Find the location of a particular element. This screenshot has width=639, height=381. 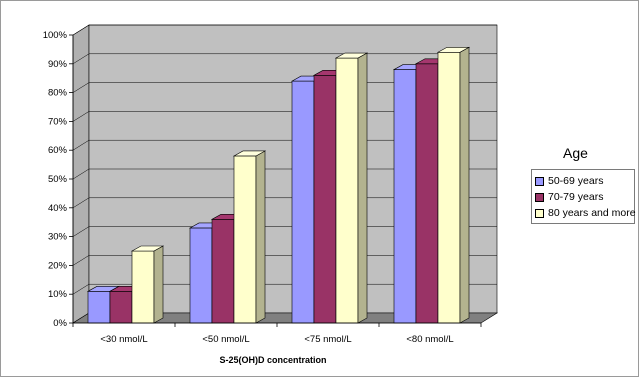

y-tick-label: 0% is located at coordinates (60, 323).